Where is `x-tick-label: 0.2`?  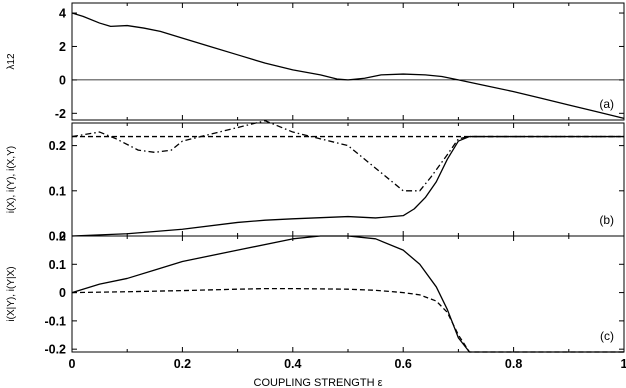
x-tick-label: 0.2 is located at coordinates (182, 364).